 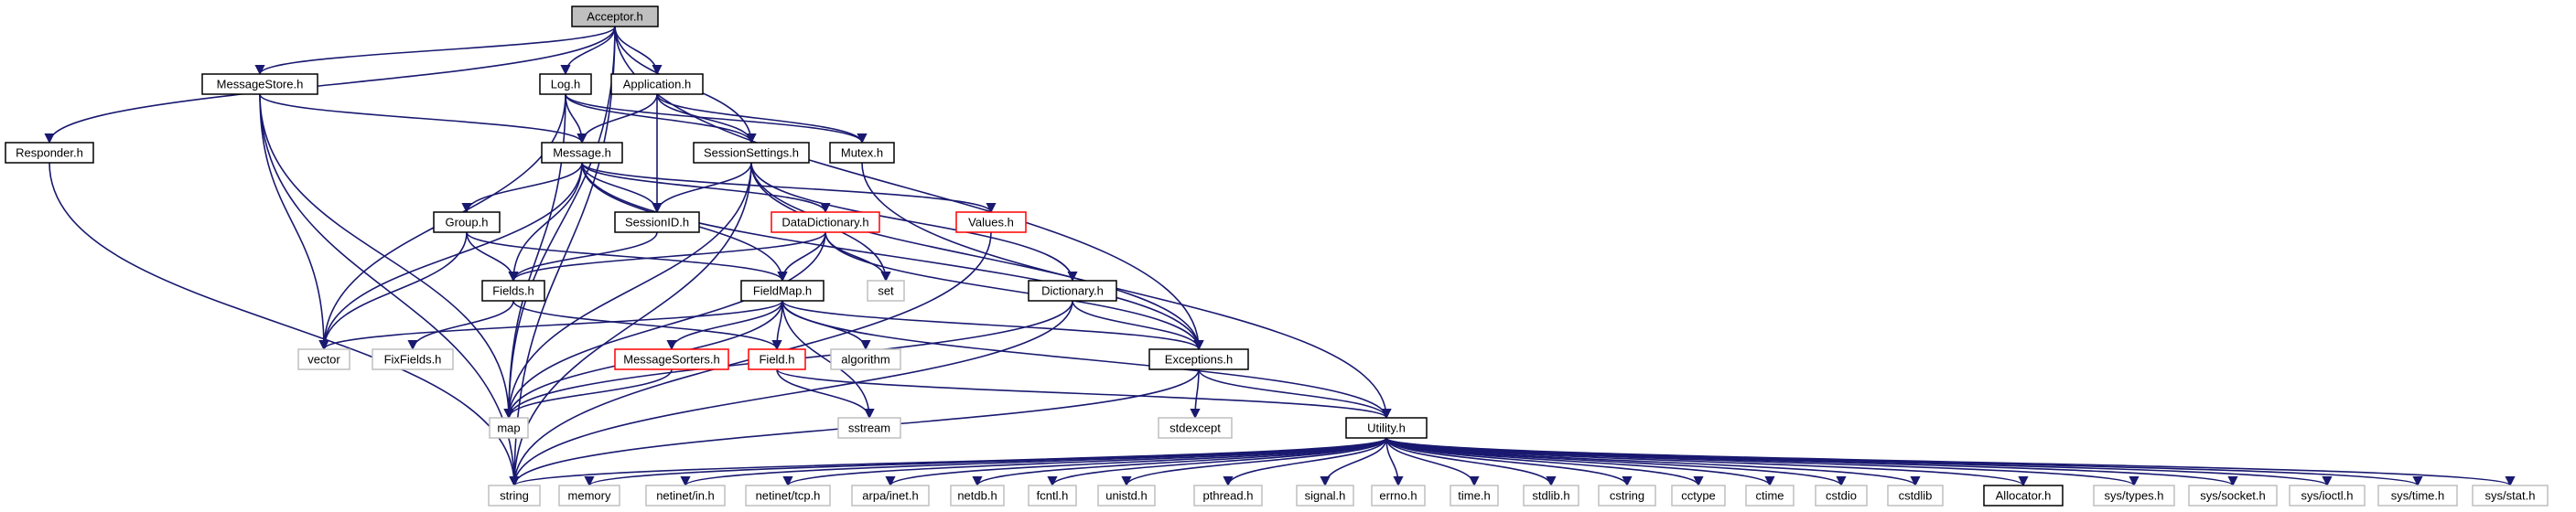 I want to click on node-field: Field.h, so click(x=777, y=359).